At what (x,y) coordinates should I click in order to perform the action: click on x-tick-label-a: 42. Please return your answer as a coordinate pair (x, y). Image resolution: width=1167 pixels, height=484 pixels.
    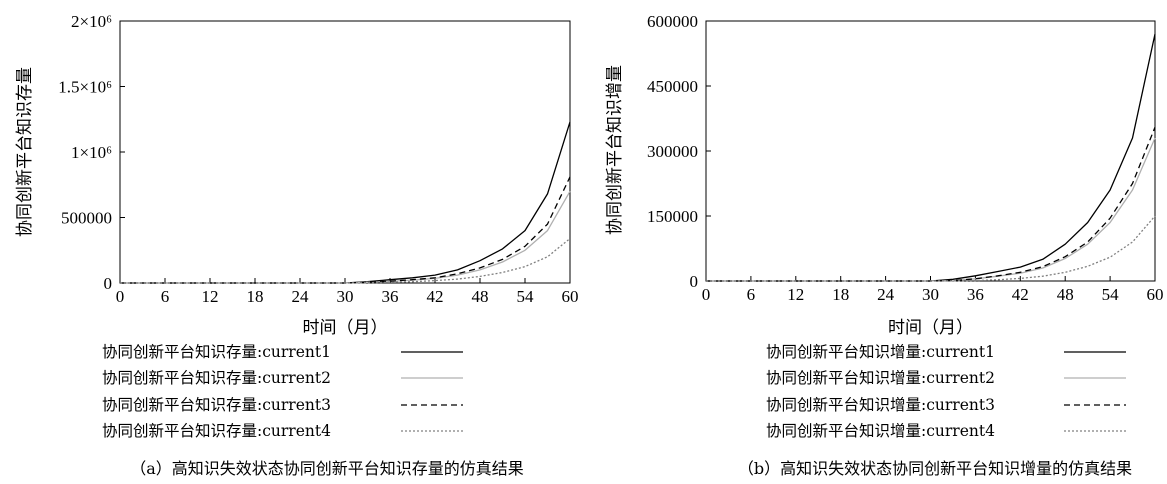
    Looking at the image, I should click on (435, 296).